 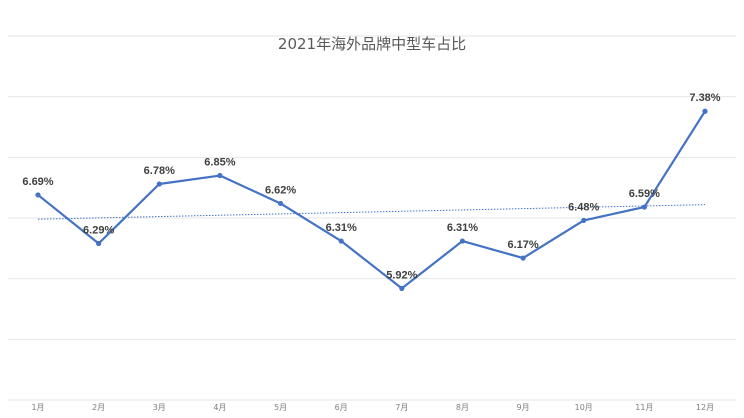 I want to click on x-axis-label: 4月, so click(x=219, y=407).